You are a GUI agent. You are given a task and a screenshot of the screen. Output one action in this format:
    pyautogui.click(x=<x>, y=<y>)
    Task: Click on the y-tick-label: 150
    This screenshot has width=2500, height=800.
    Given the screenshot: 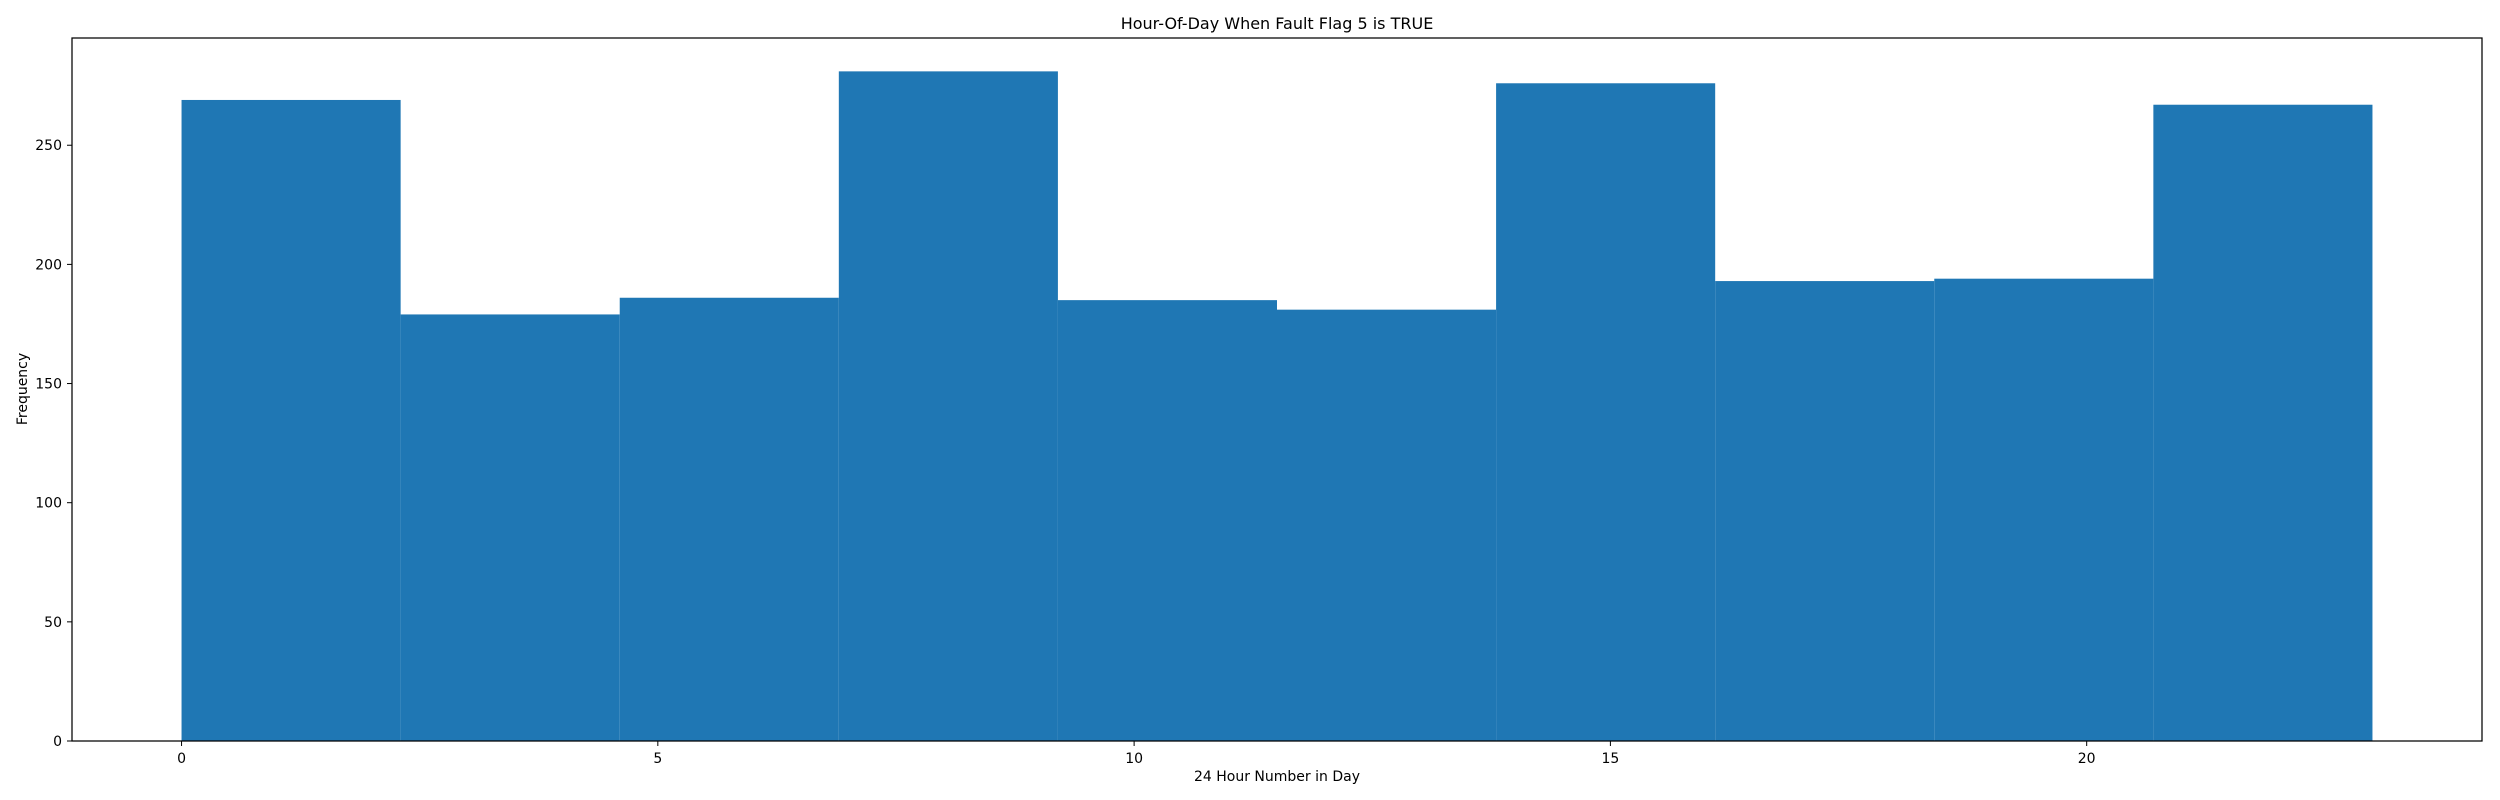 What is the action you would take?
    pyautogui.click(x=48, y=385)
    